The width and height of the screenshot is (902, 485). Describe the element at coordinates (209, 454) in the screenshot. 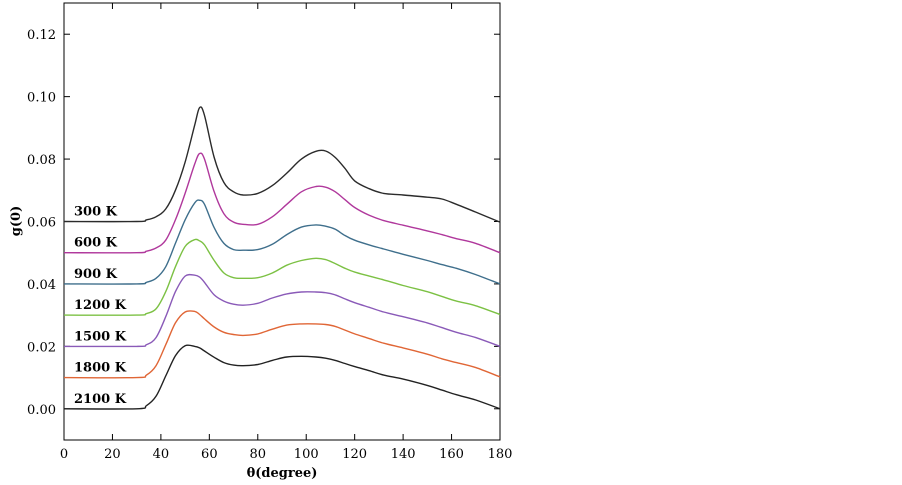

I see `x-tick-label: 60` at that location.